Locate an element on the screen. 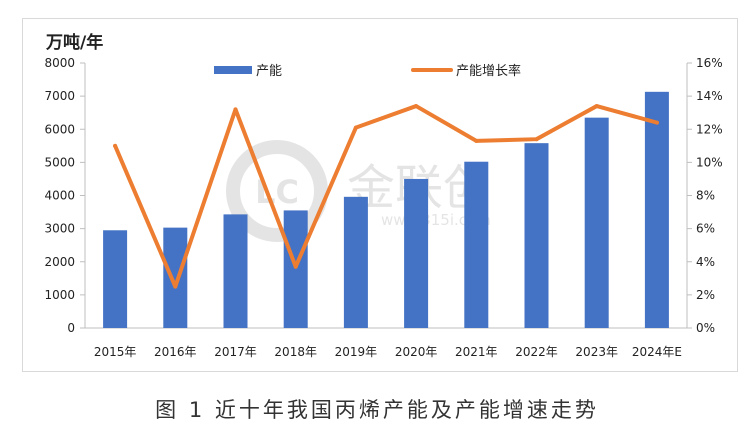  right-tick-label: 0% is located at coordinates (705, 328).